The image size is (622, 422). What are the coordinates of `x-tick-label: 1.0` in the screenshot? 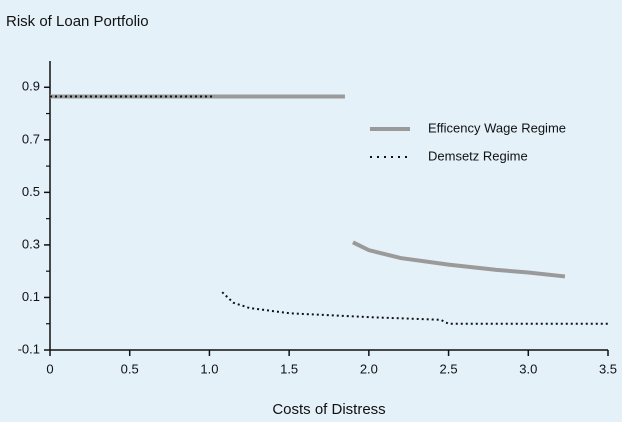 It's located at (209, 368).